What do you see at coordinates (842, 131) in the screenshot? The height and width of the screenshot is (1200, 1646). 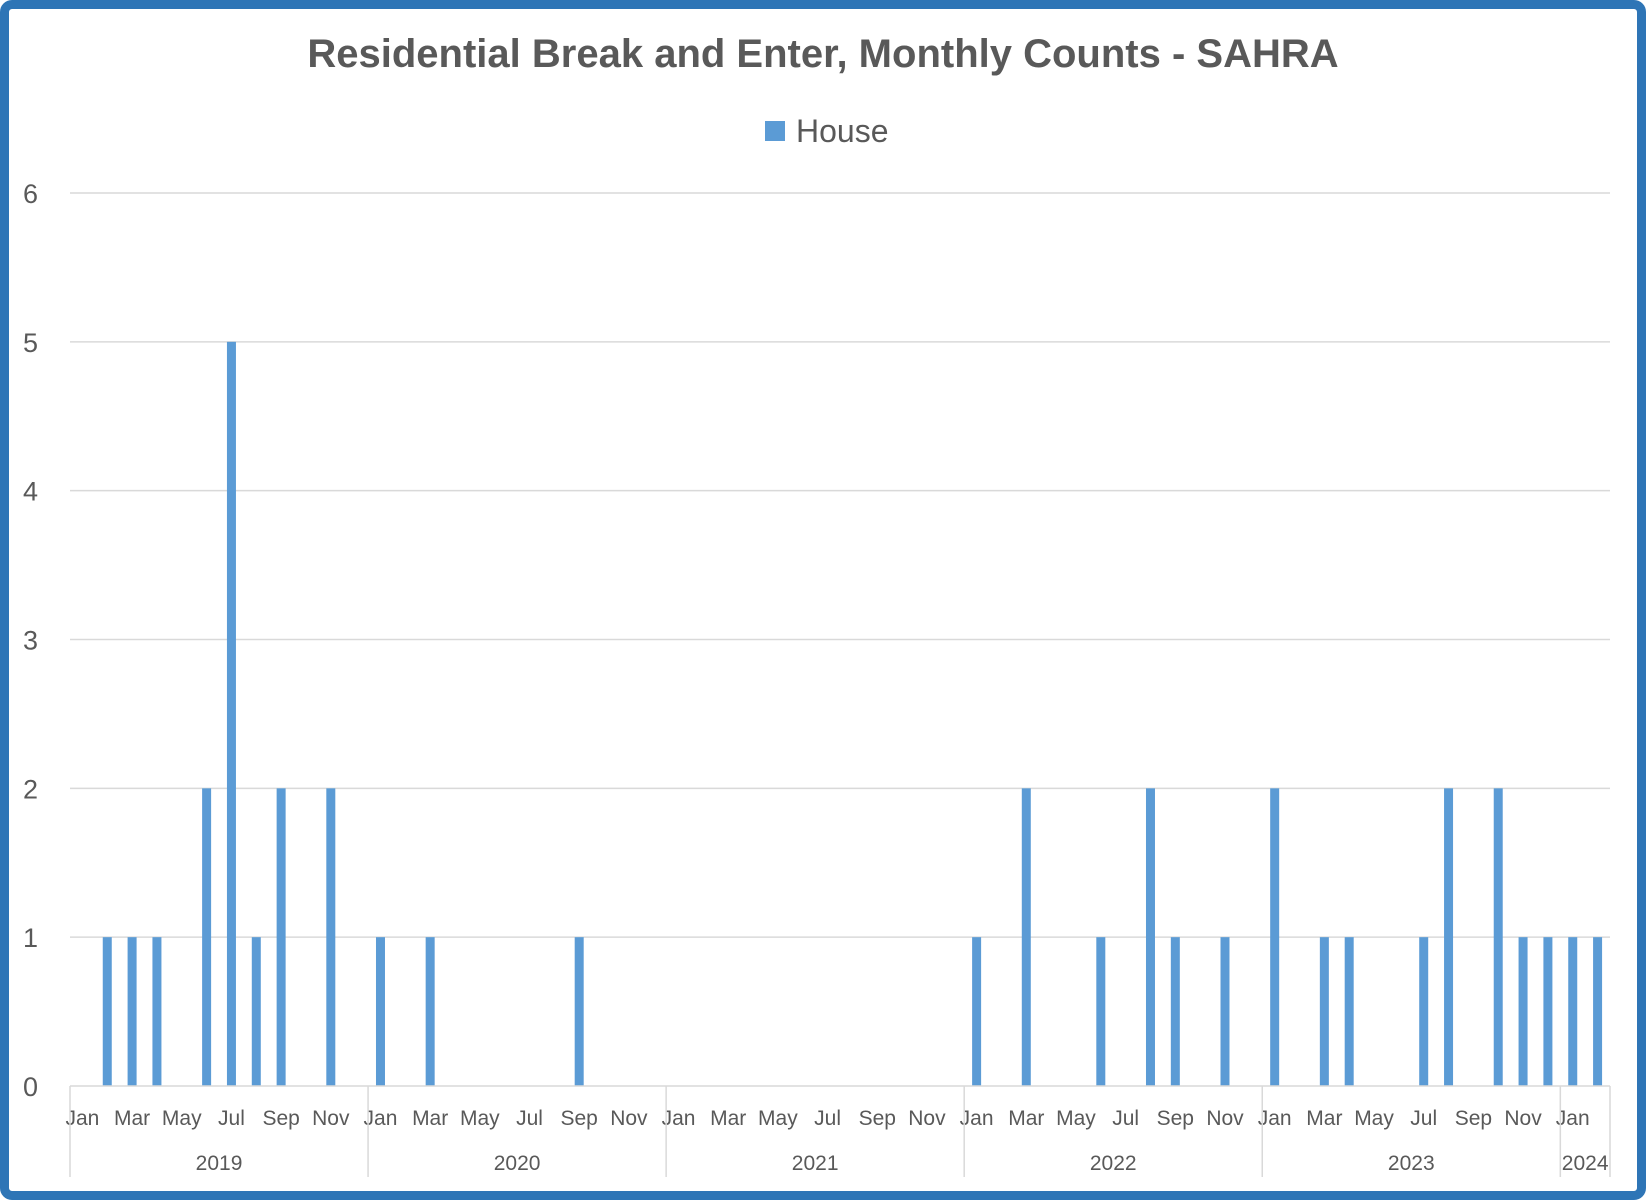 I see `legend-label-house: House` at bounding box center [842, 131].